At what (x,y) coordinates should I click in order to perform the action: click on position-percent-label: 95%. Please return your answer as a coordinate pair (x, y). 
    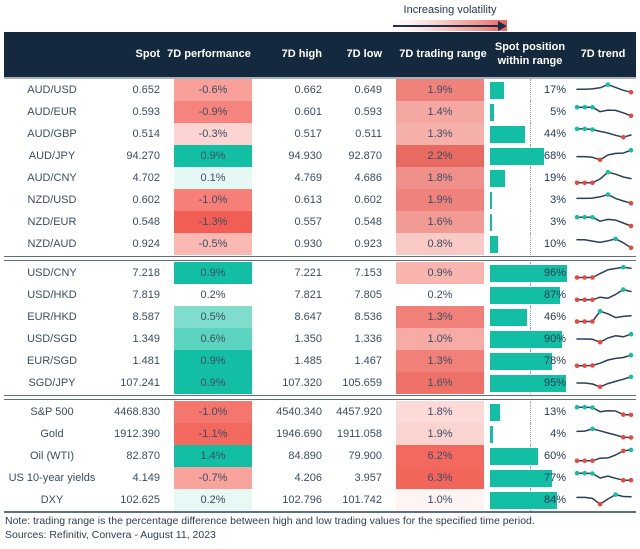
    Looking at the image, I should click on (554, 383).